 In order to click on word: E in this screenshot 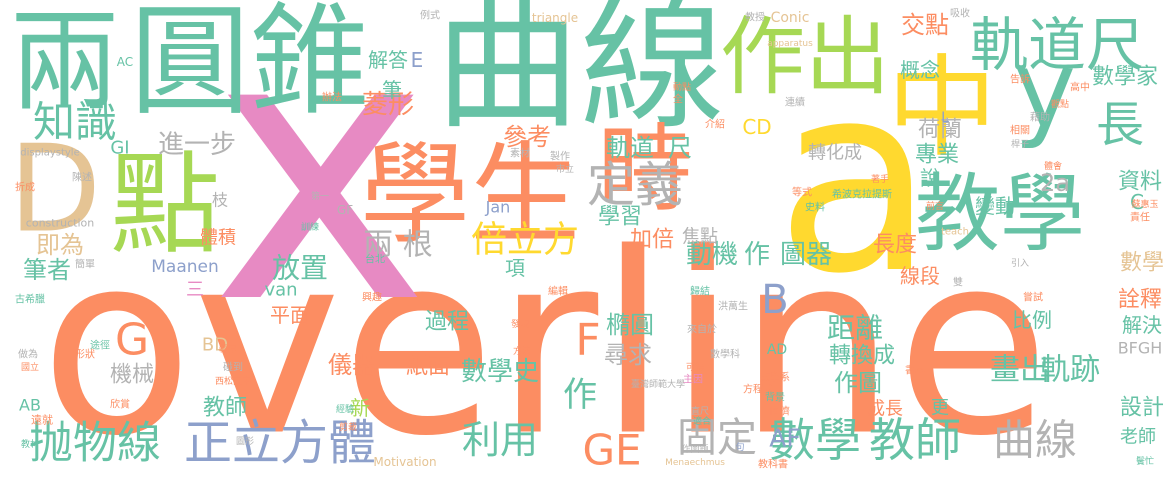, I will do `click(417, 60)`.